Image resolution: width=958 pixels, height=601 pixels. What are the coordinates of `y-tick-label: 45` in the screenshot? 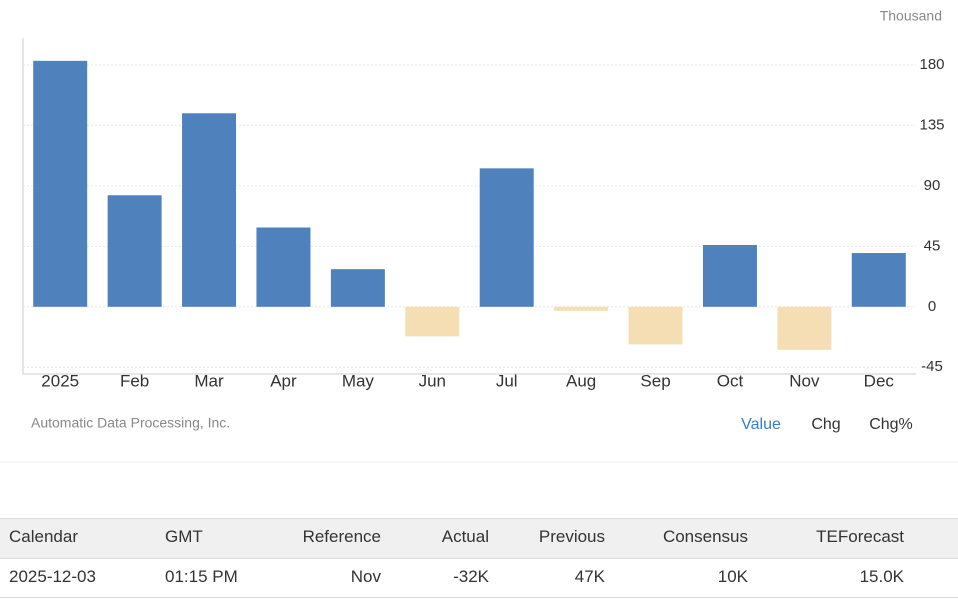 It's located at (932, 245).